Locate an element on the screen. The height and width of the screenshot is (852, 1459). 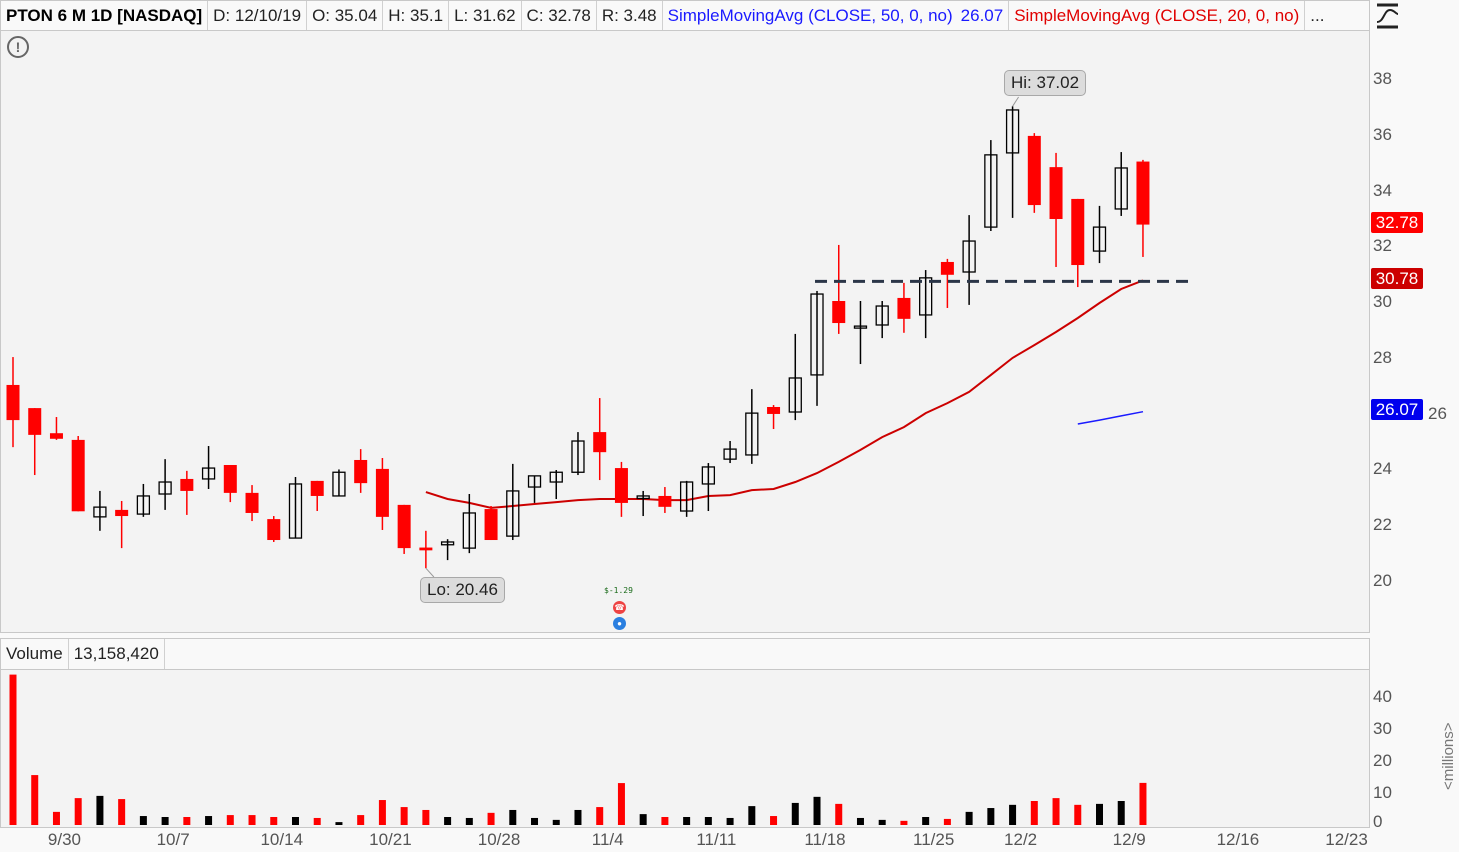
volume-label: Volume is located at coordinates (35, 654).